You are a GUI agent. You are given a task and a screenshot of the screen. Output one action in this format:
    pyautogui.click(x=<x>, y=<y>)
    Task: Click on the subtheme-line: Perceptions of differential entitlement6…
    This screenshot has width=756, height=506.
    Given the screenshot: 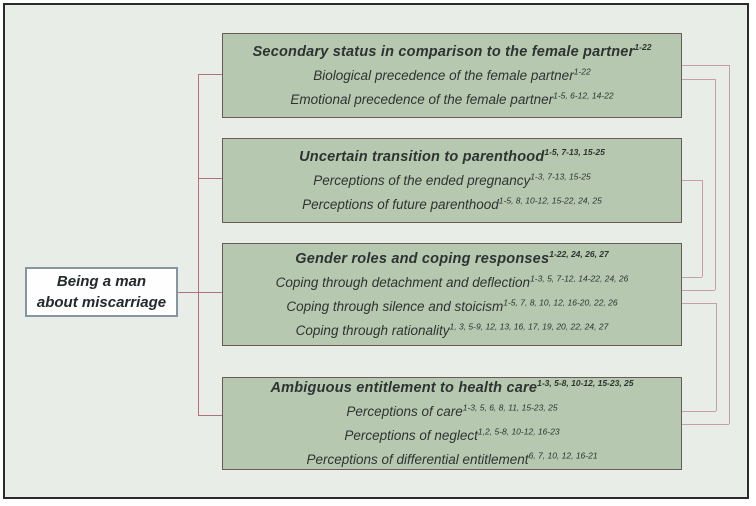 What is the action you would take?
    pyautogui.click(x=452, y=458)
    